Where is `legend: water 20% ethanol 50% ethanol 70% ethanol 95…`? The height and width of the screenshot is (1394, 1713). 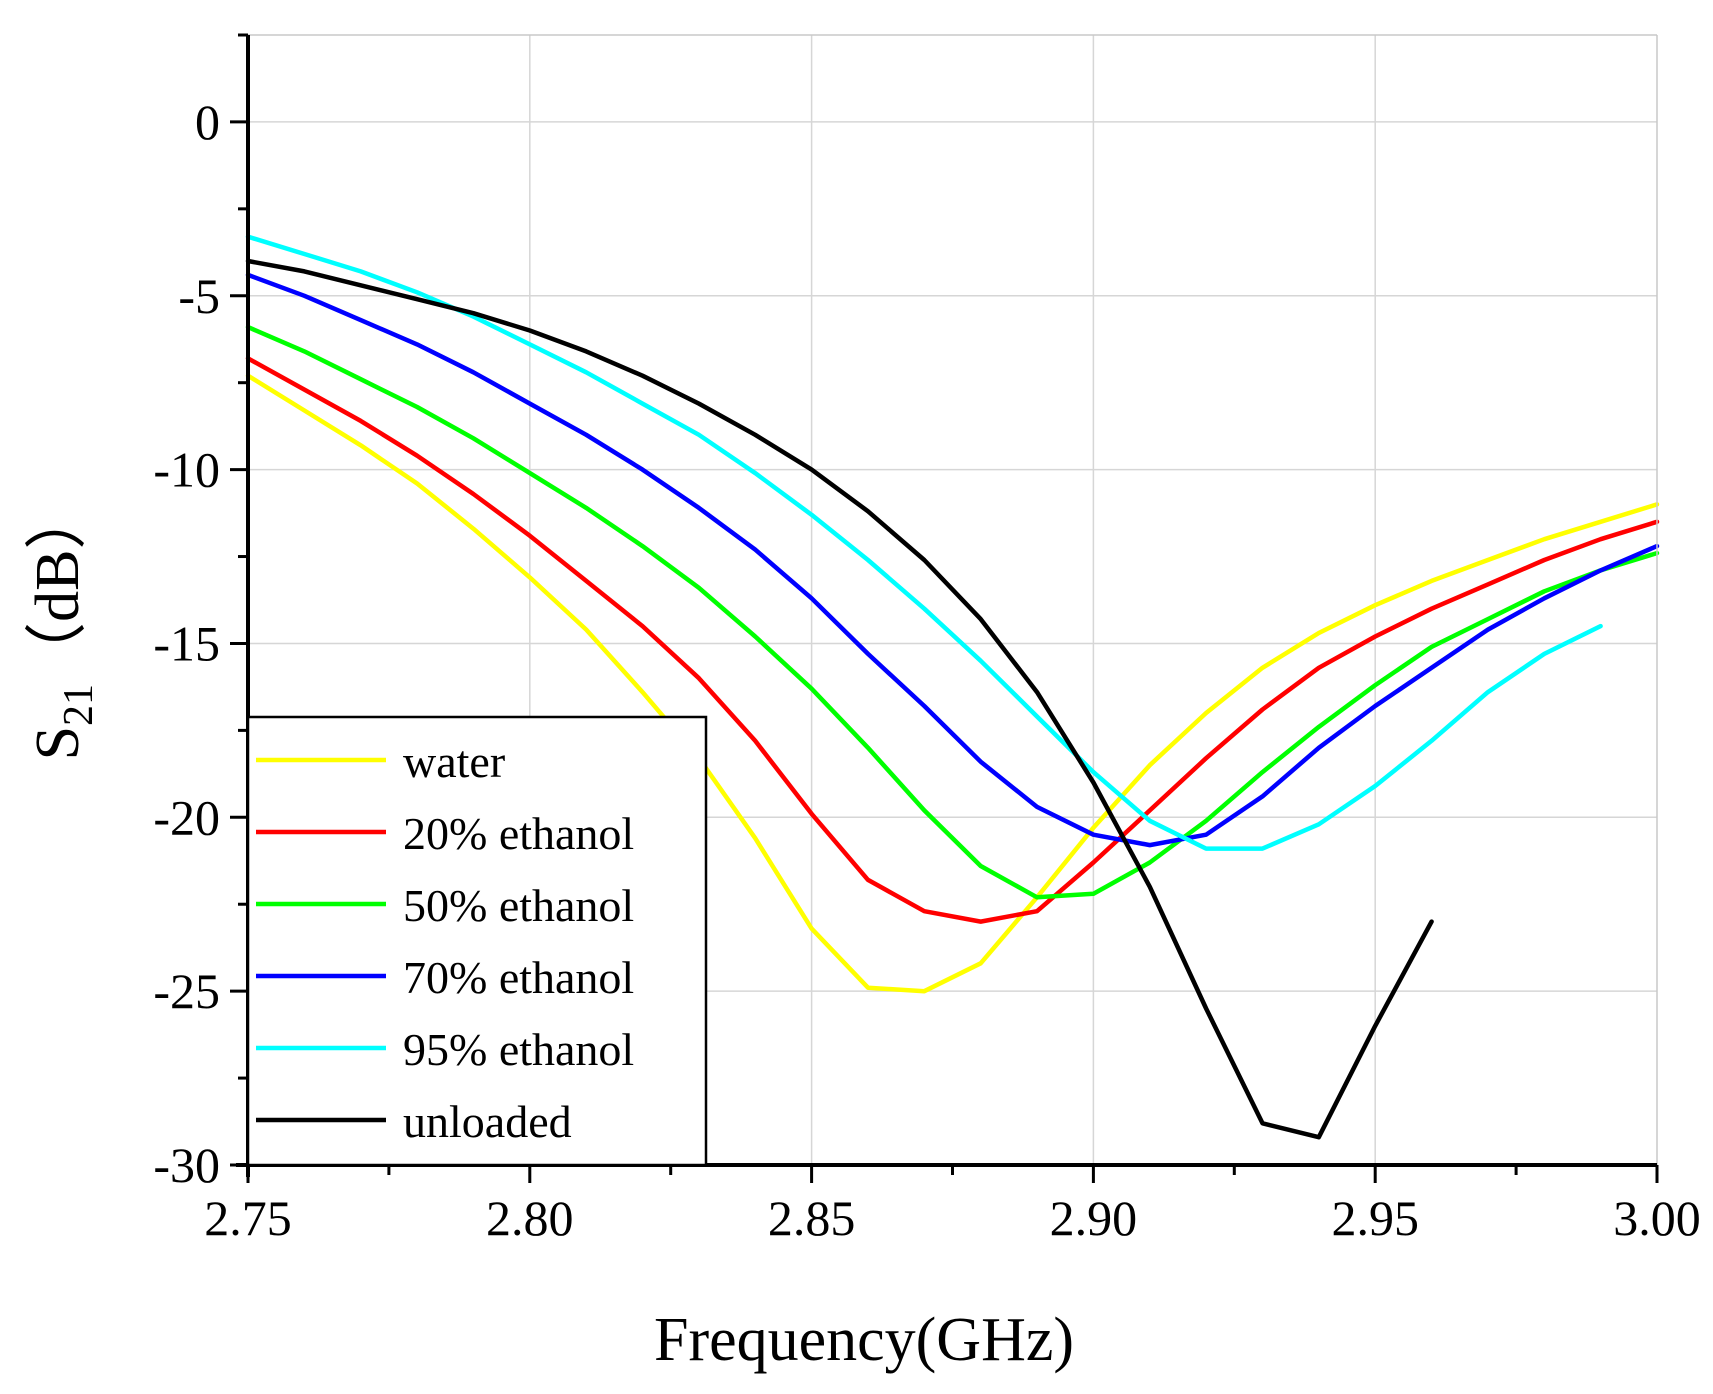
legend: water 20% ethanol 50% ethanol 70% ethanol 95… is located at coordinates (477, 941).